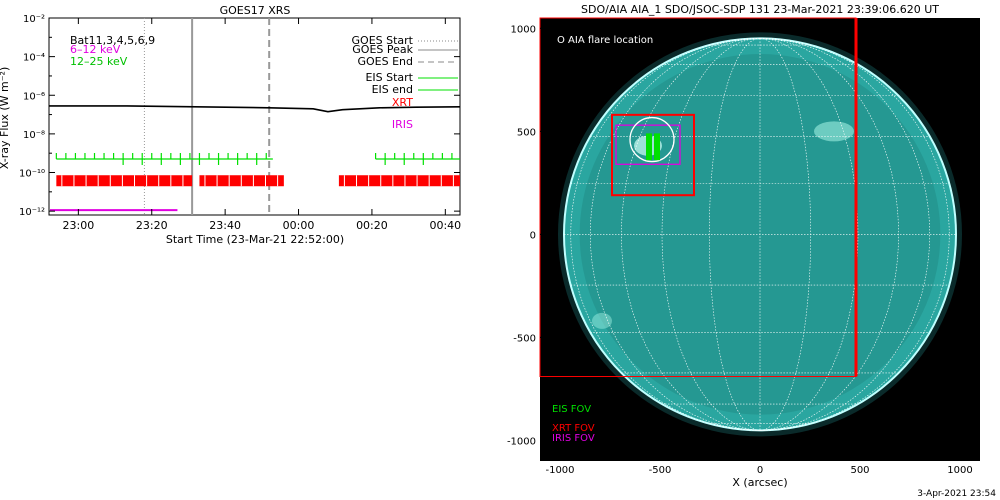 This screenshot has width=1000, height=500. What do you see at coordinates (523, 29) in the screenshot?
I see `map-y-tick-label: 1000` at bounding box center [523, 29].